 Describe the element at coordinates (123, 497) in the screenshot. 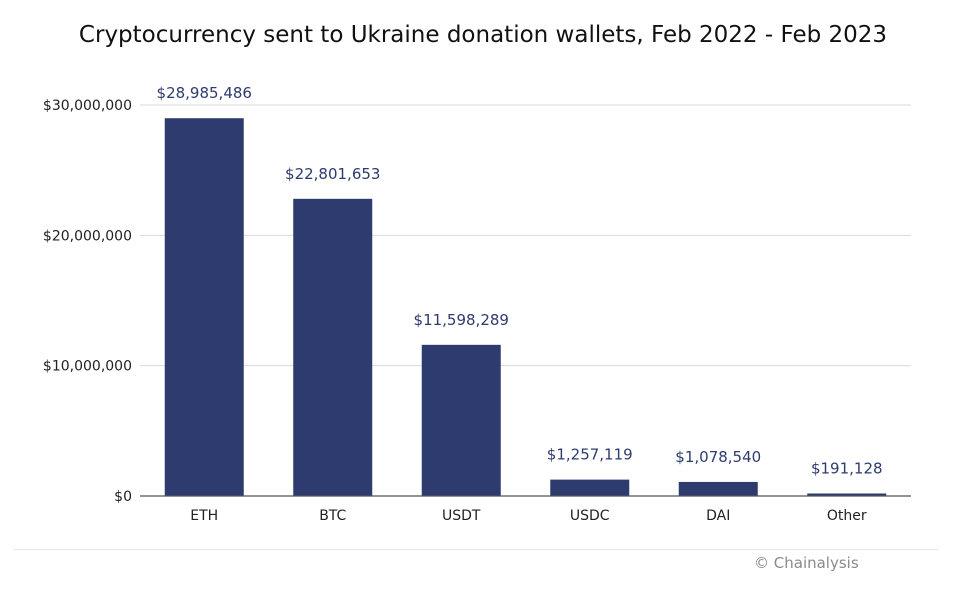

I see `y-tick-label: $0` at that location.